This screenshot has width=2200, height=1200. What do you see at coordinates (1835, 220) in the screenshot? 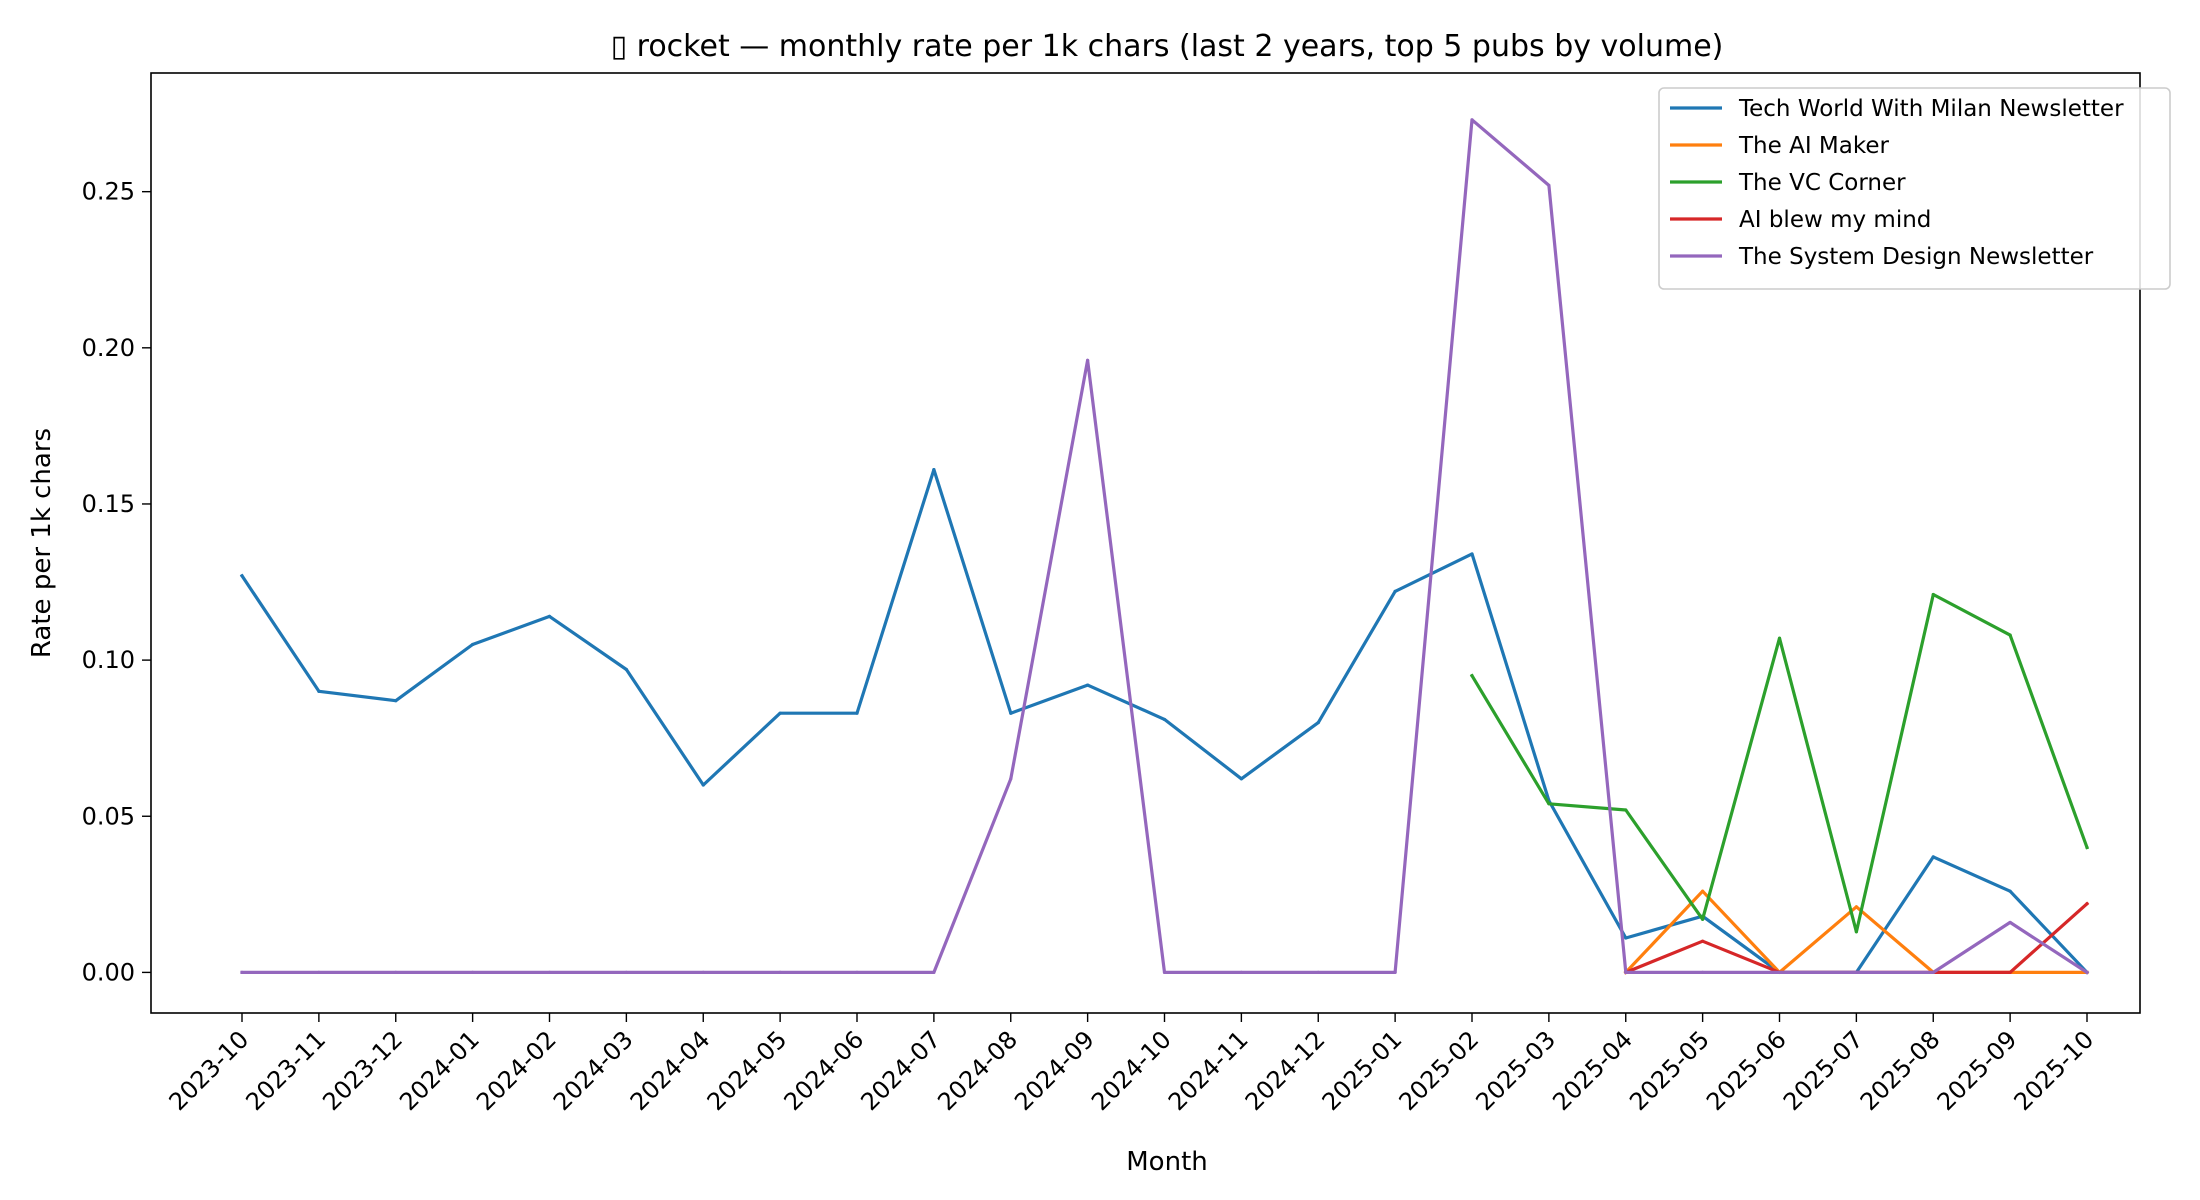
I see `legend-label: AI blew my mind` at bounding box center [1835, 220].